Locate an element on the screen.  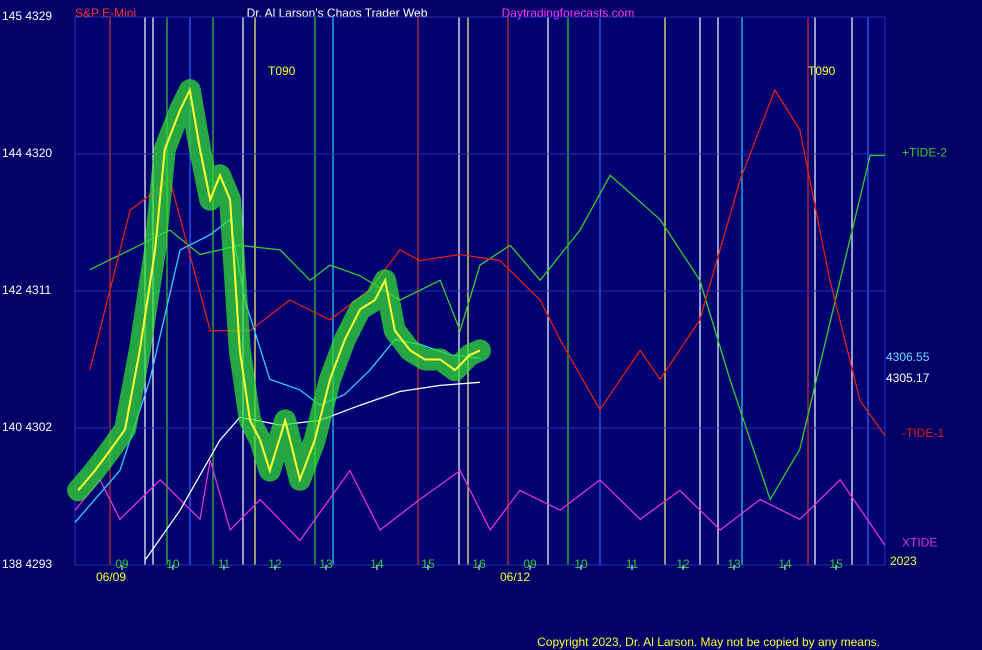
price-label: 4306.55 is located at coordinates (908, 357).